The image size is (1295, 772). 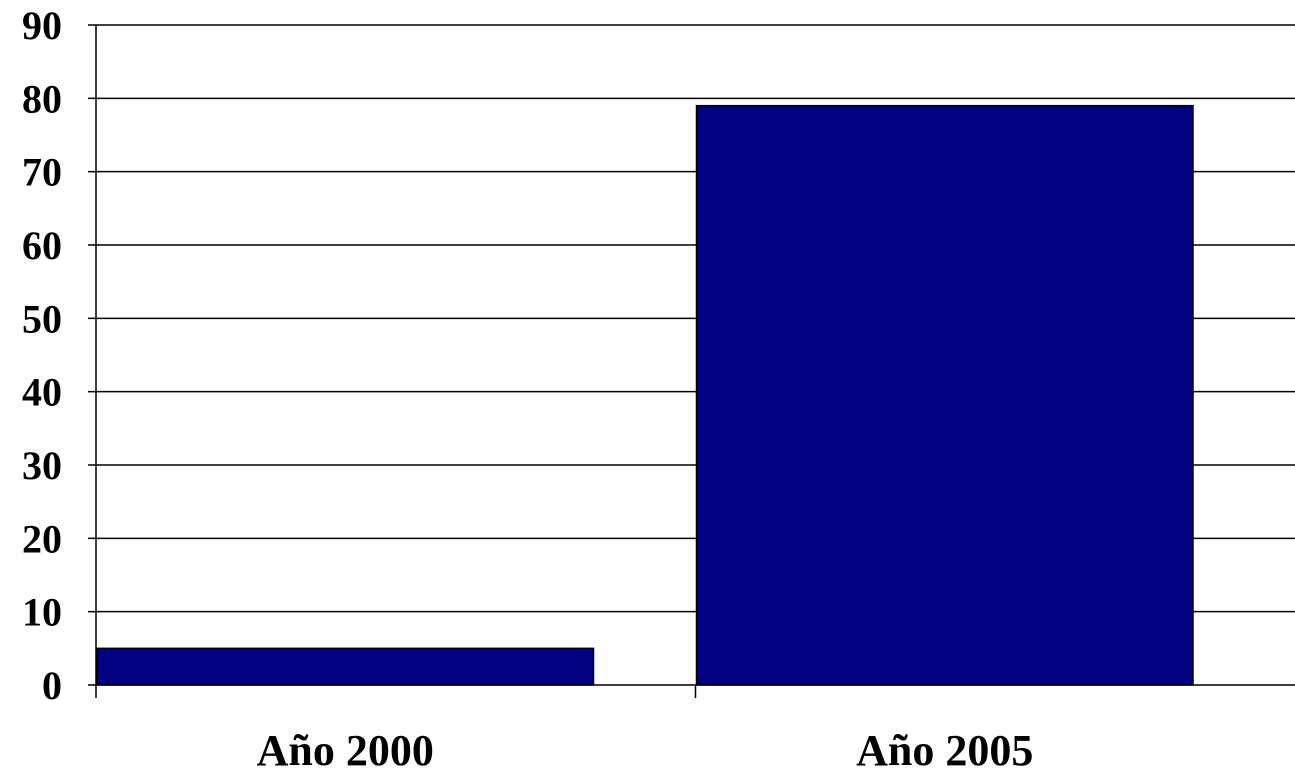 I want to click on x-tick-label: Año 2005, so click(x=944, y=749).